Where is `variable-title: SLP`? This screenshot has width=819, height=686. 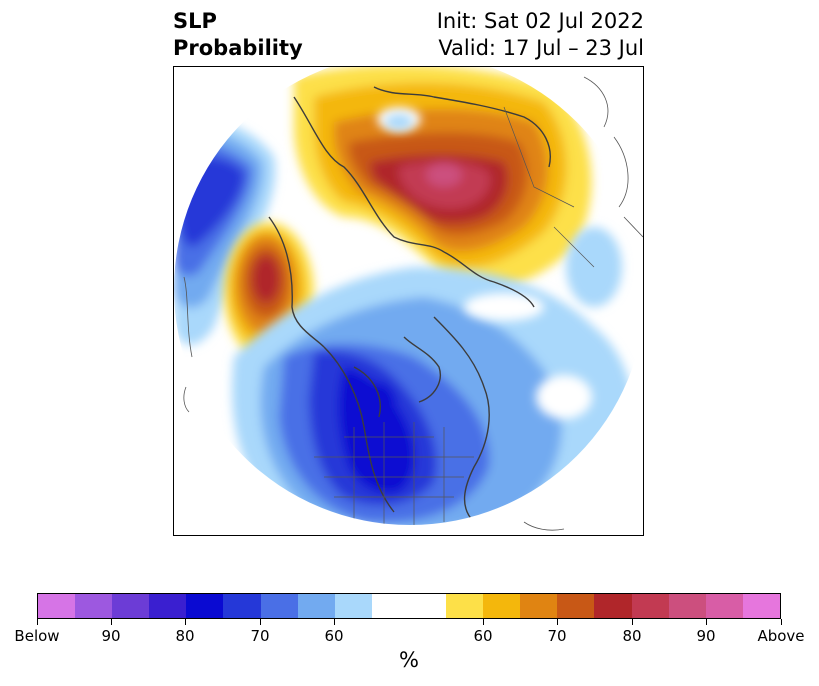 variable-title: SLP is located at coordinates (195, 21).